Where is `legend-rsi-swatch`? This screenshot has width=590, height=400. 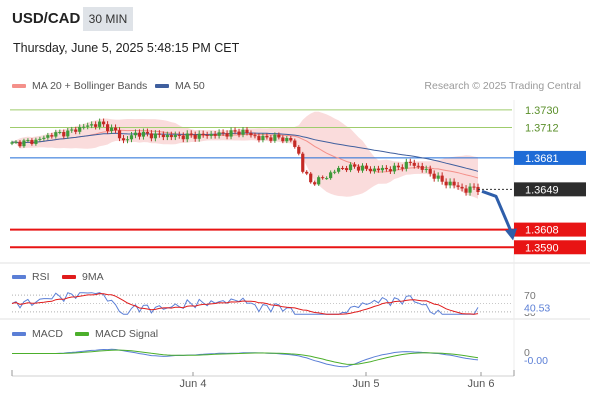 legend-rsi-swatch is located at coordinates (19, 277).